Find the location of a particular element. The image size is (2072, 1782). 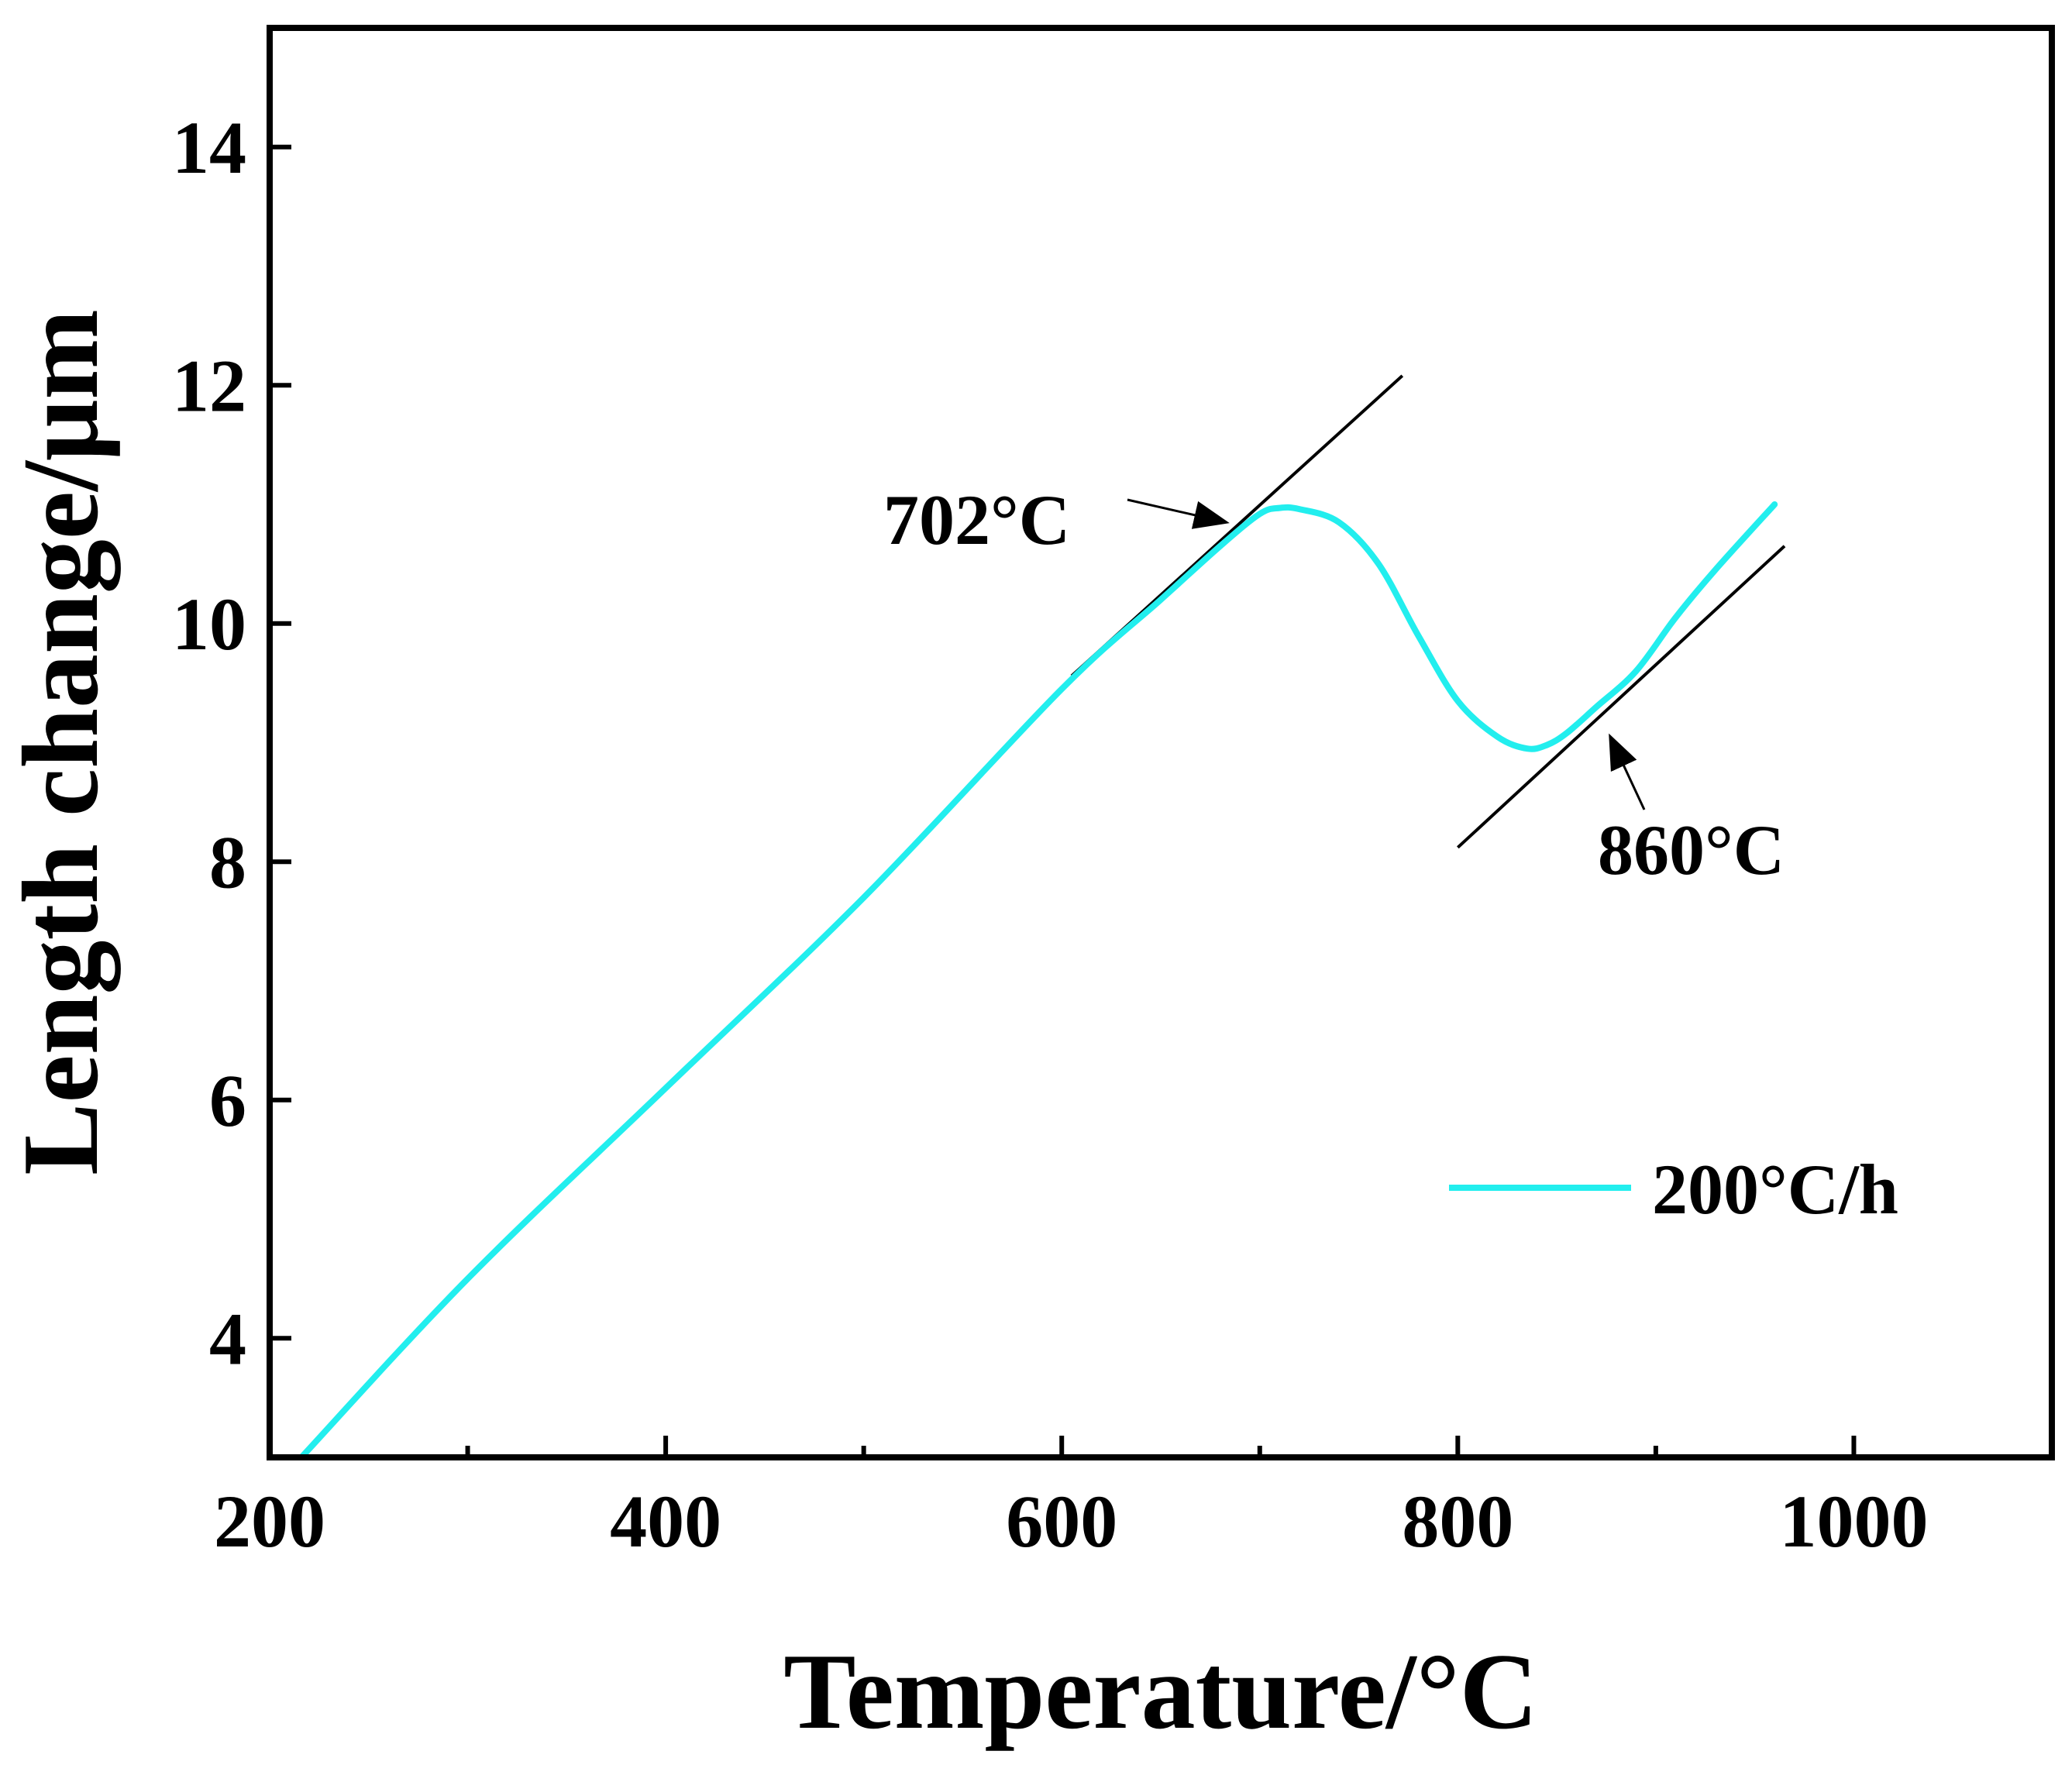

x-tick-label: 1000 is located at coordinates (1854, 1521).